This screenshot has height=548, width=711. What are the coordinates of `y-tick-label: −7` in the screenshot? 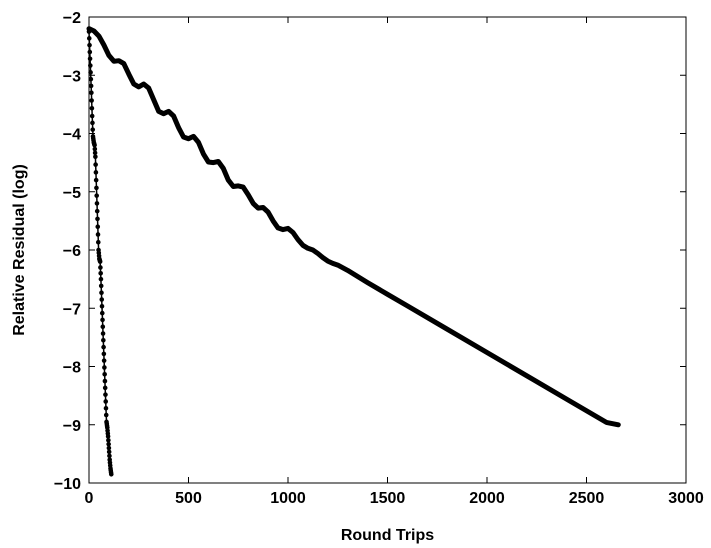 It's located at (72, 309).